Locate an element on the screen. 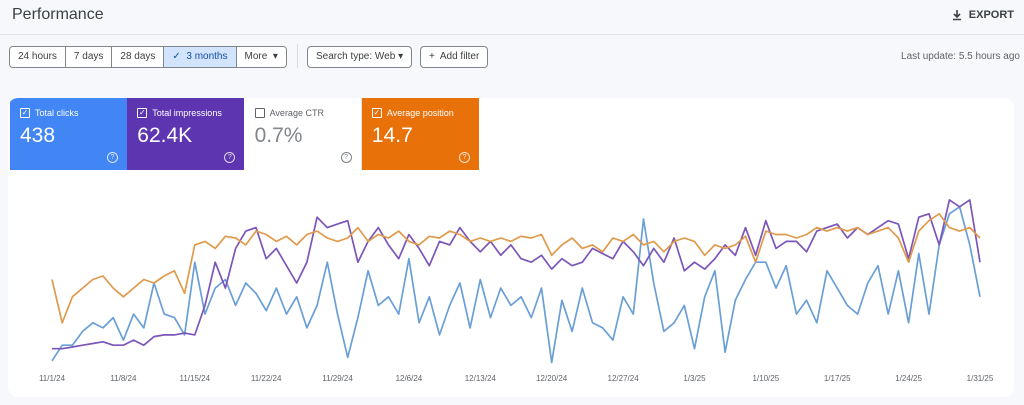 Image resolution: width=1024 pixels, height=405 pixels. x-tick-label: 11/15/24 is located at coordinates (194, 378).